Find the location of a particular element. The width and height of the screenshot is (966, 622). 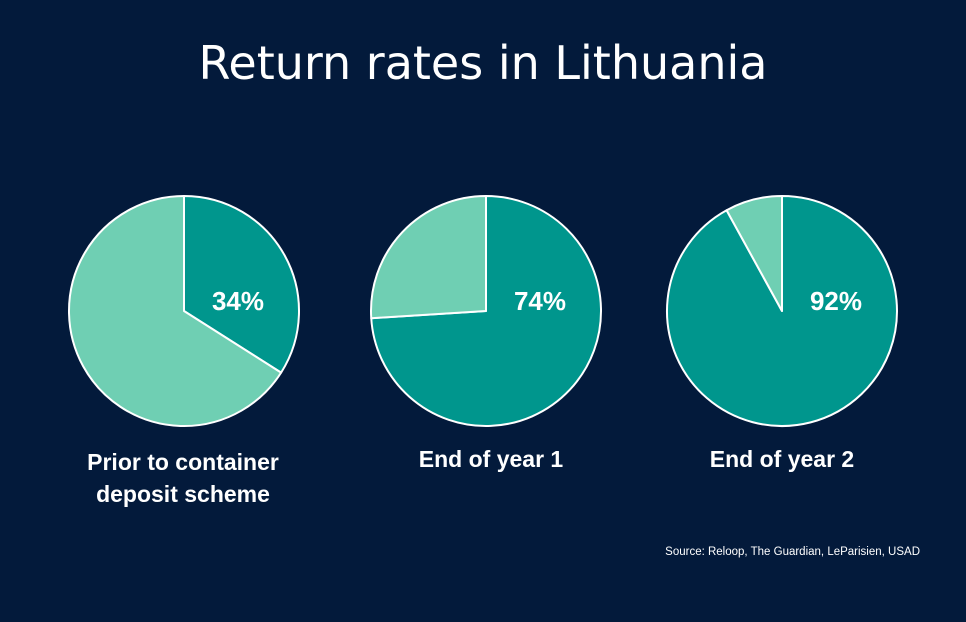

pie-chart-2: 74% is located at coordinates (486, 311).